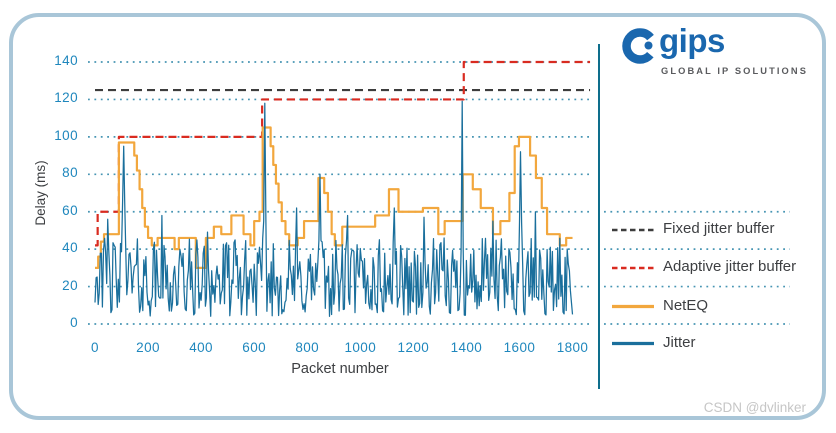  What do you see at coordinates (648, 45) in the screenshot?
I see `gips-logo-mark-dot` at bounding box center [648, 45].